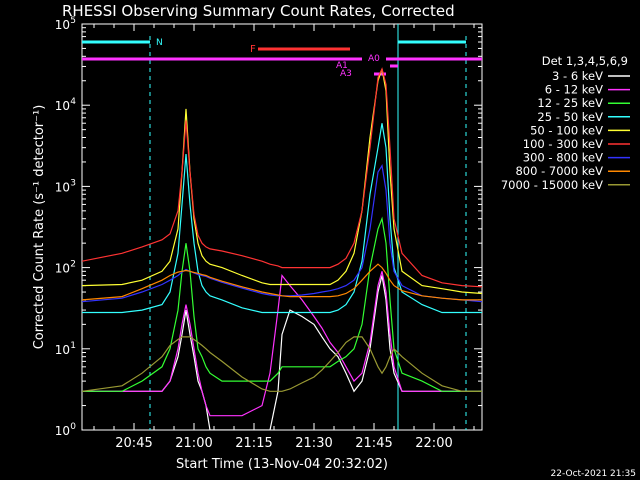  Describe the element at coordinates (133, 443) in the screenshot. I see `x-tick-label: 20:45` at that location.